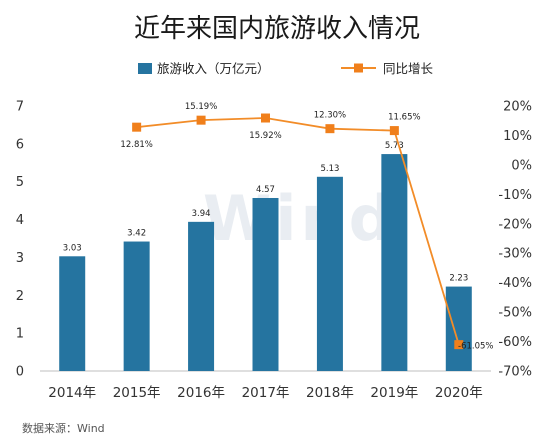 The height and width of the screenshot is (441, 554). I want to click on growth-value-label: 15.92%, so click(265, 136).